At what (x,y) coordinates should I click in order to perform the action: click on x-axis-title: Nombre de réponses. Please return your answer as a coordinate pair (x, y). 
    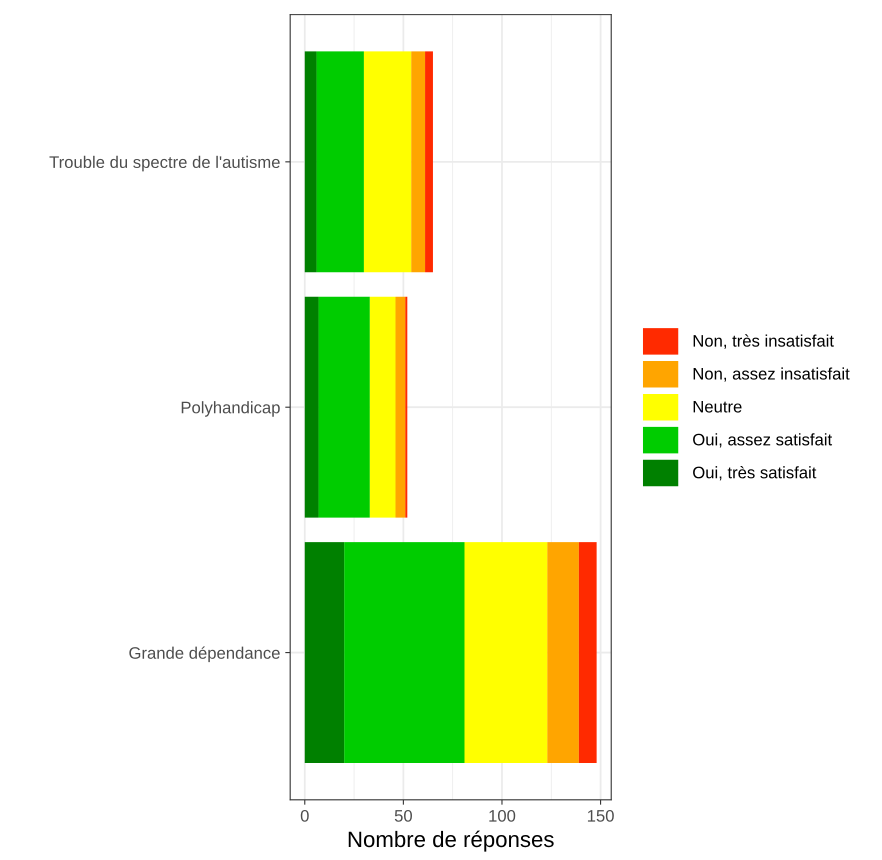
    Looking at the image, I should click on (451, 841).